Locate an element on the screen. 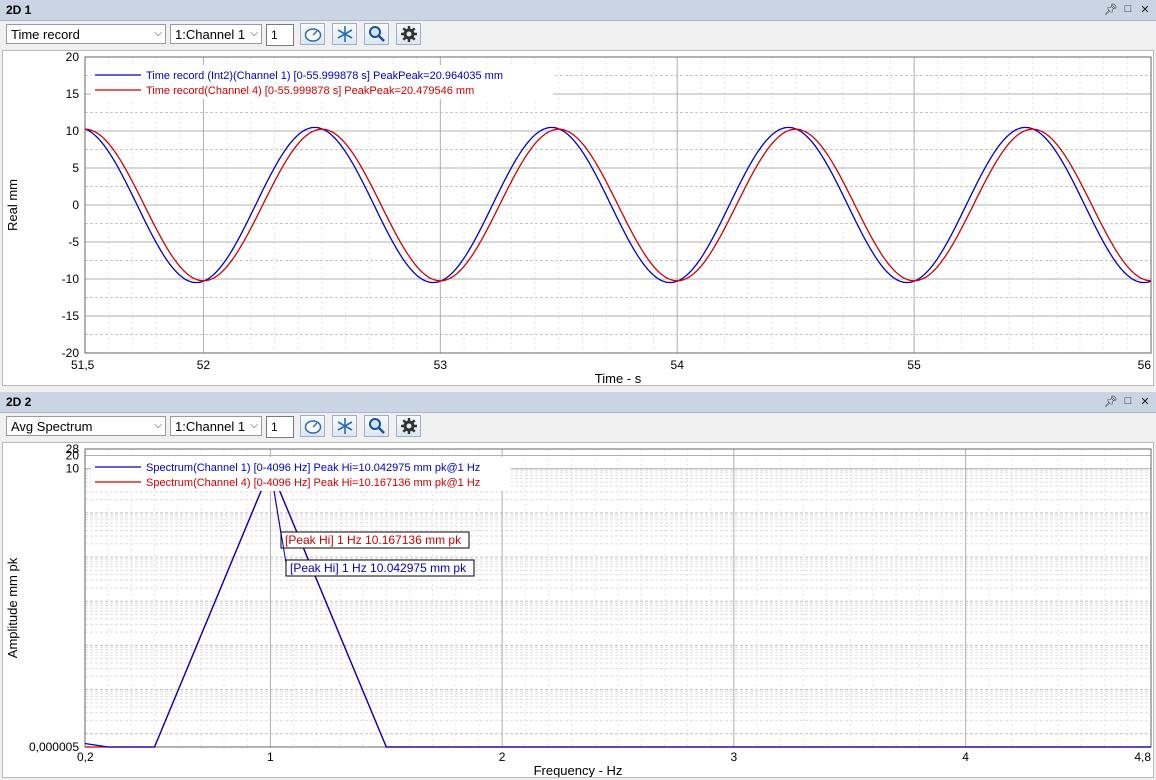 Image resolution: width=1156 pixels, height=780 pixels. x-tick-label: 4,8 is located at coordinates (1142, 757).